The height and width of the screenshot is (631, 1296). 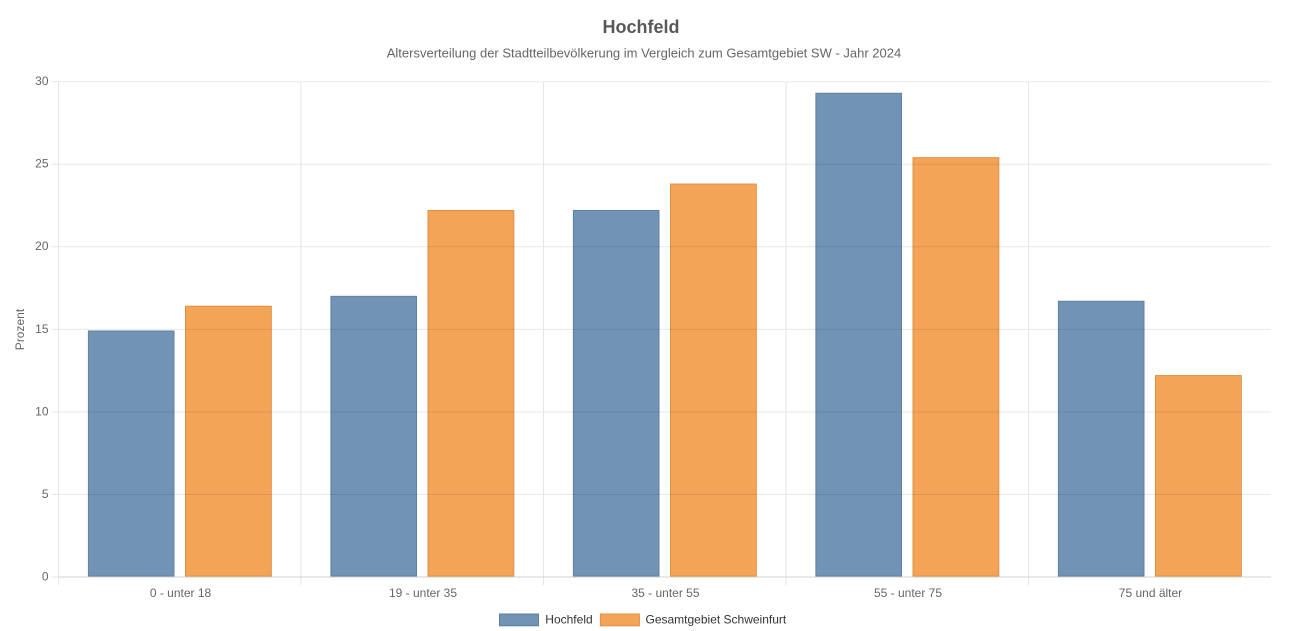 I want to click on svg-text: Gesamtgebiet Schweinfurt, so click(x=716, y=620).